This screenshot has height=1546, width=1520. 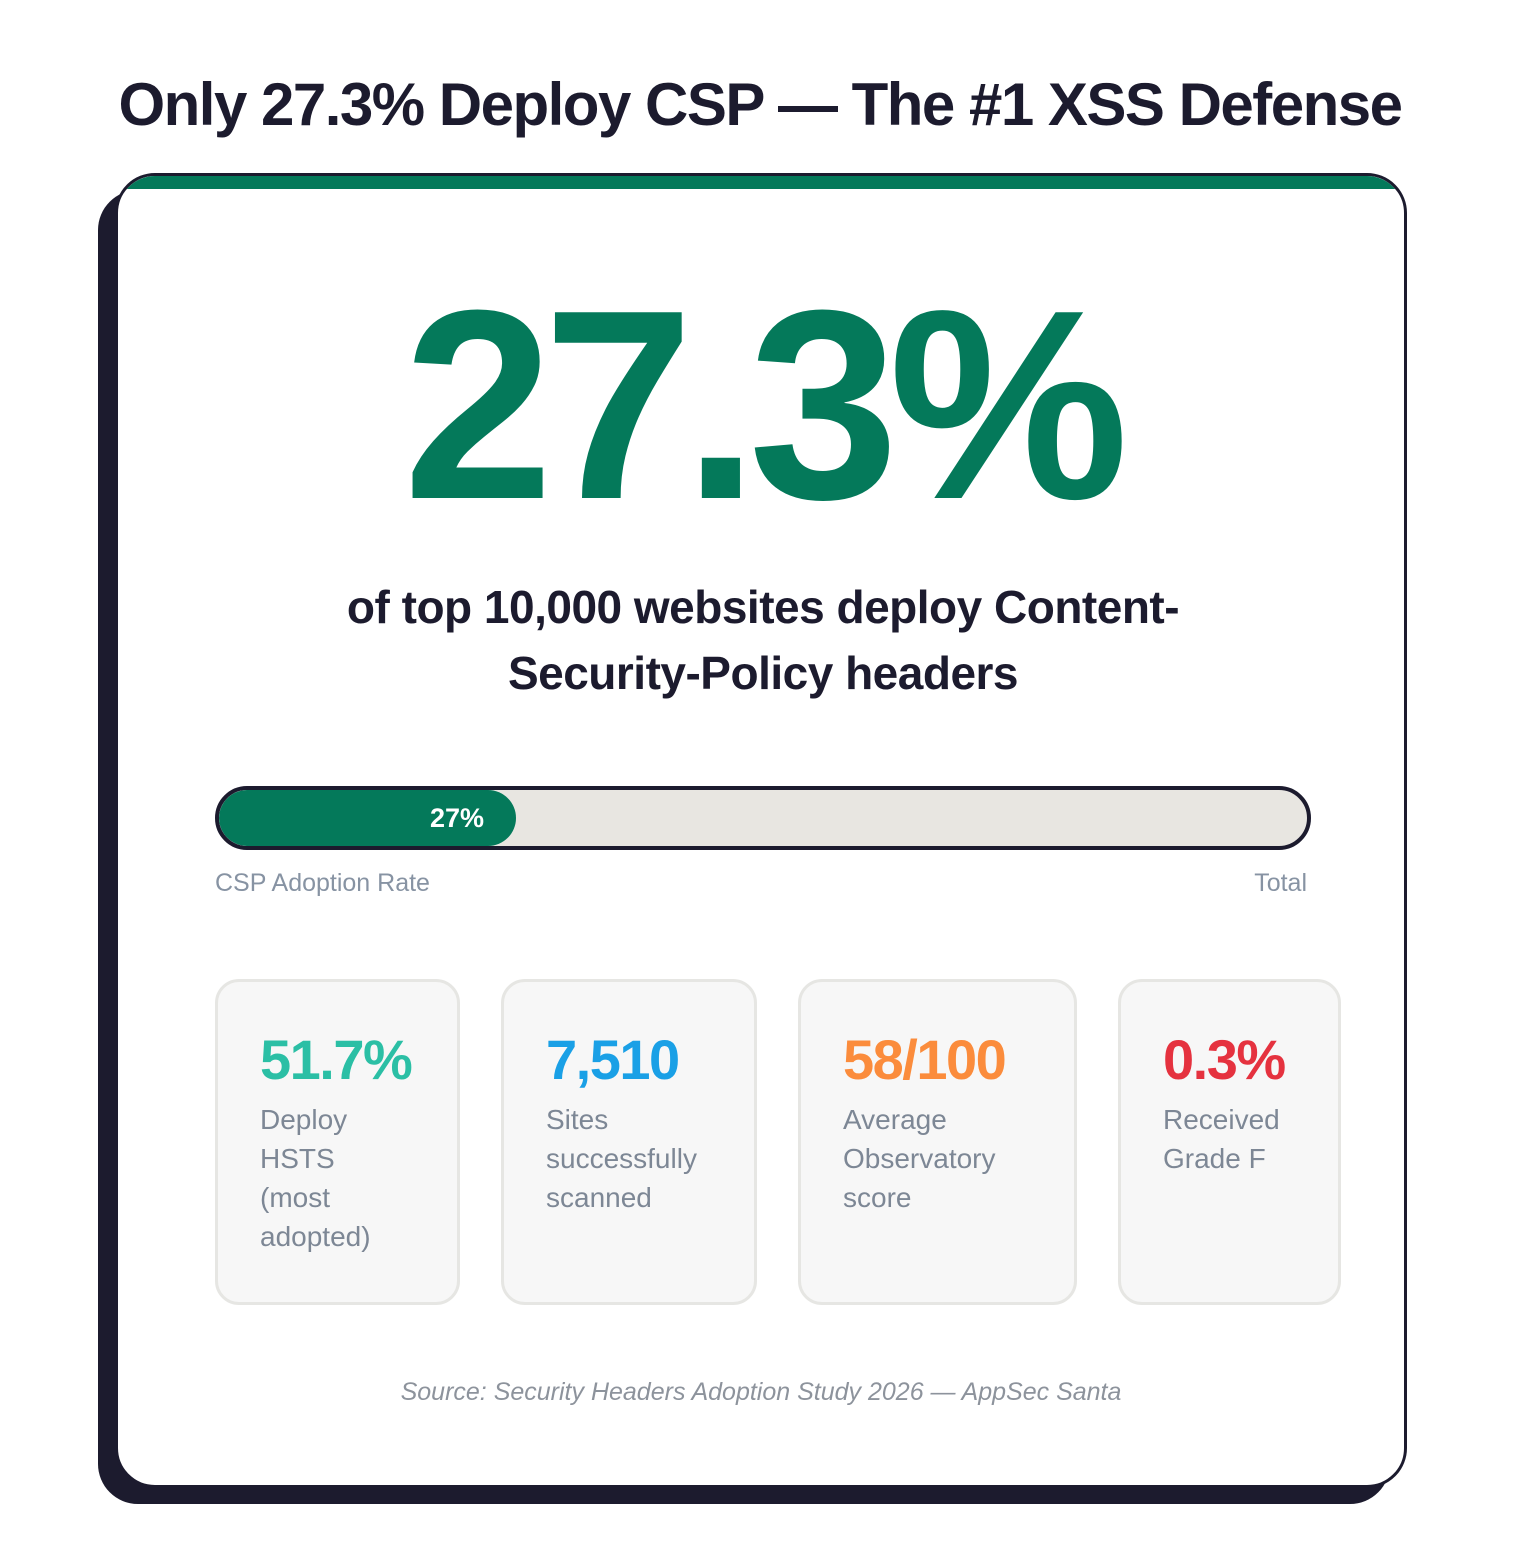 I want to click on progress-label: 27%, so click(x=457, y=817).